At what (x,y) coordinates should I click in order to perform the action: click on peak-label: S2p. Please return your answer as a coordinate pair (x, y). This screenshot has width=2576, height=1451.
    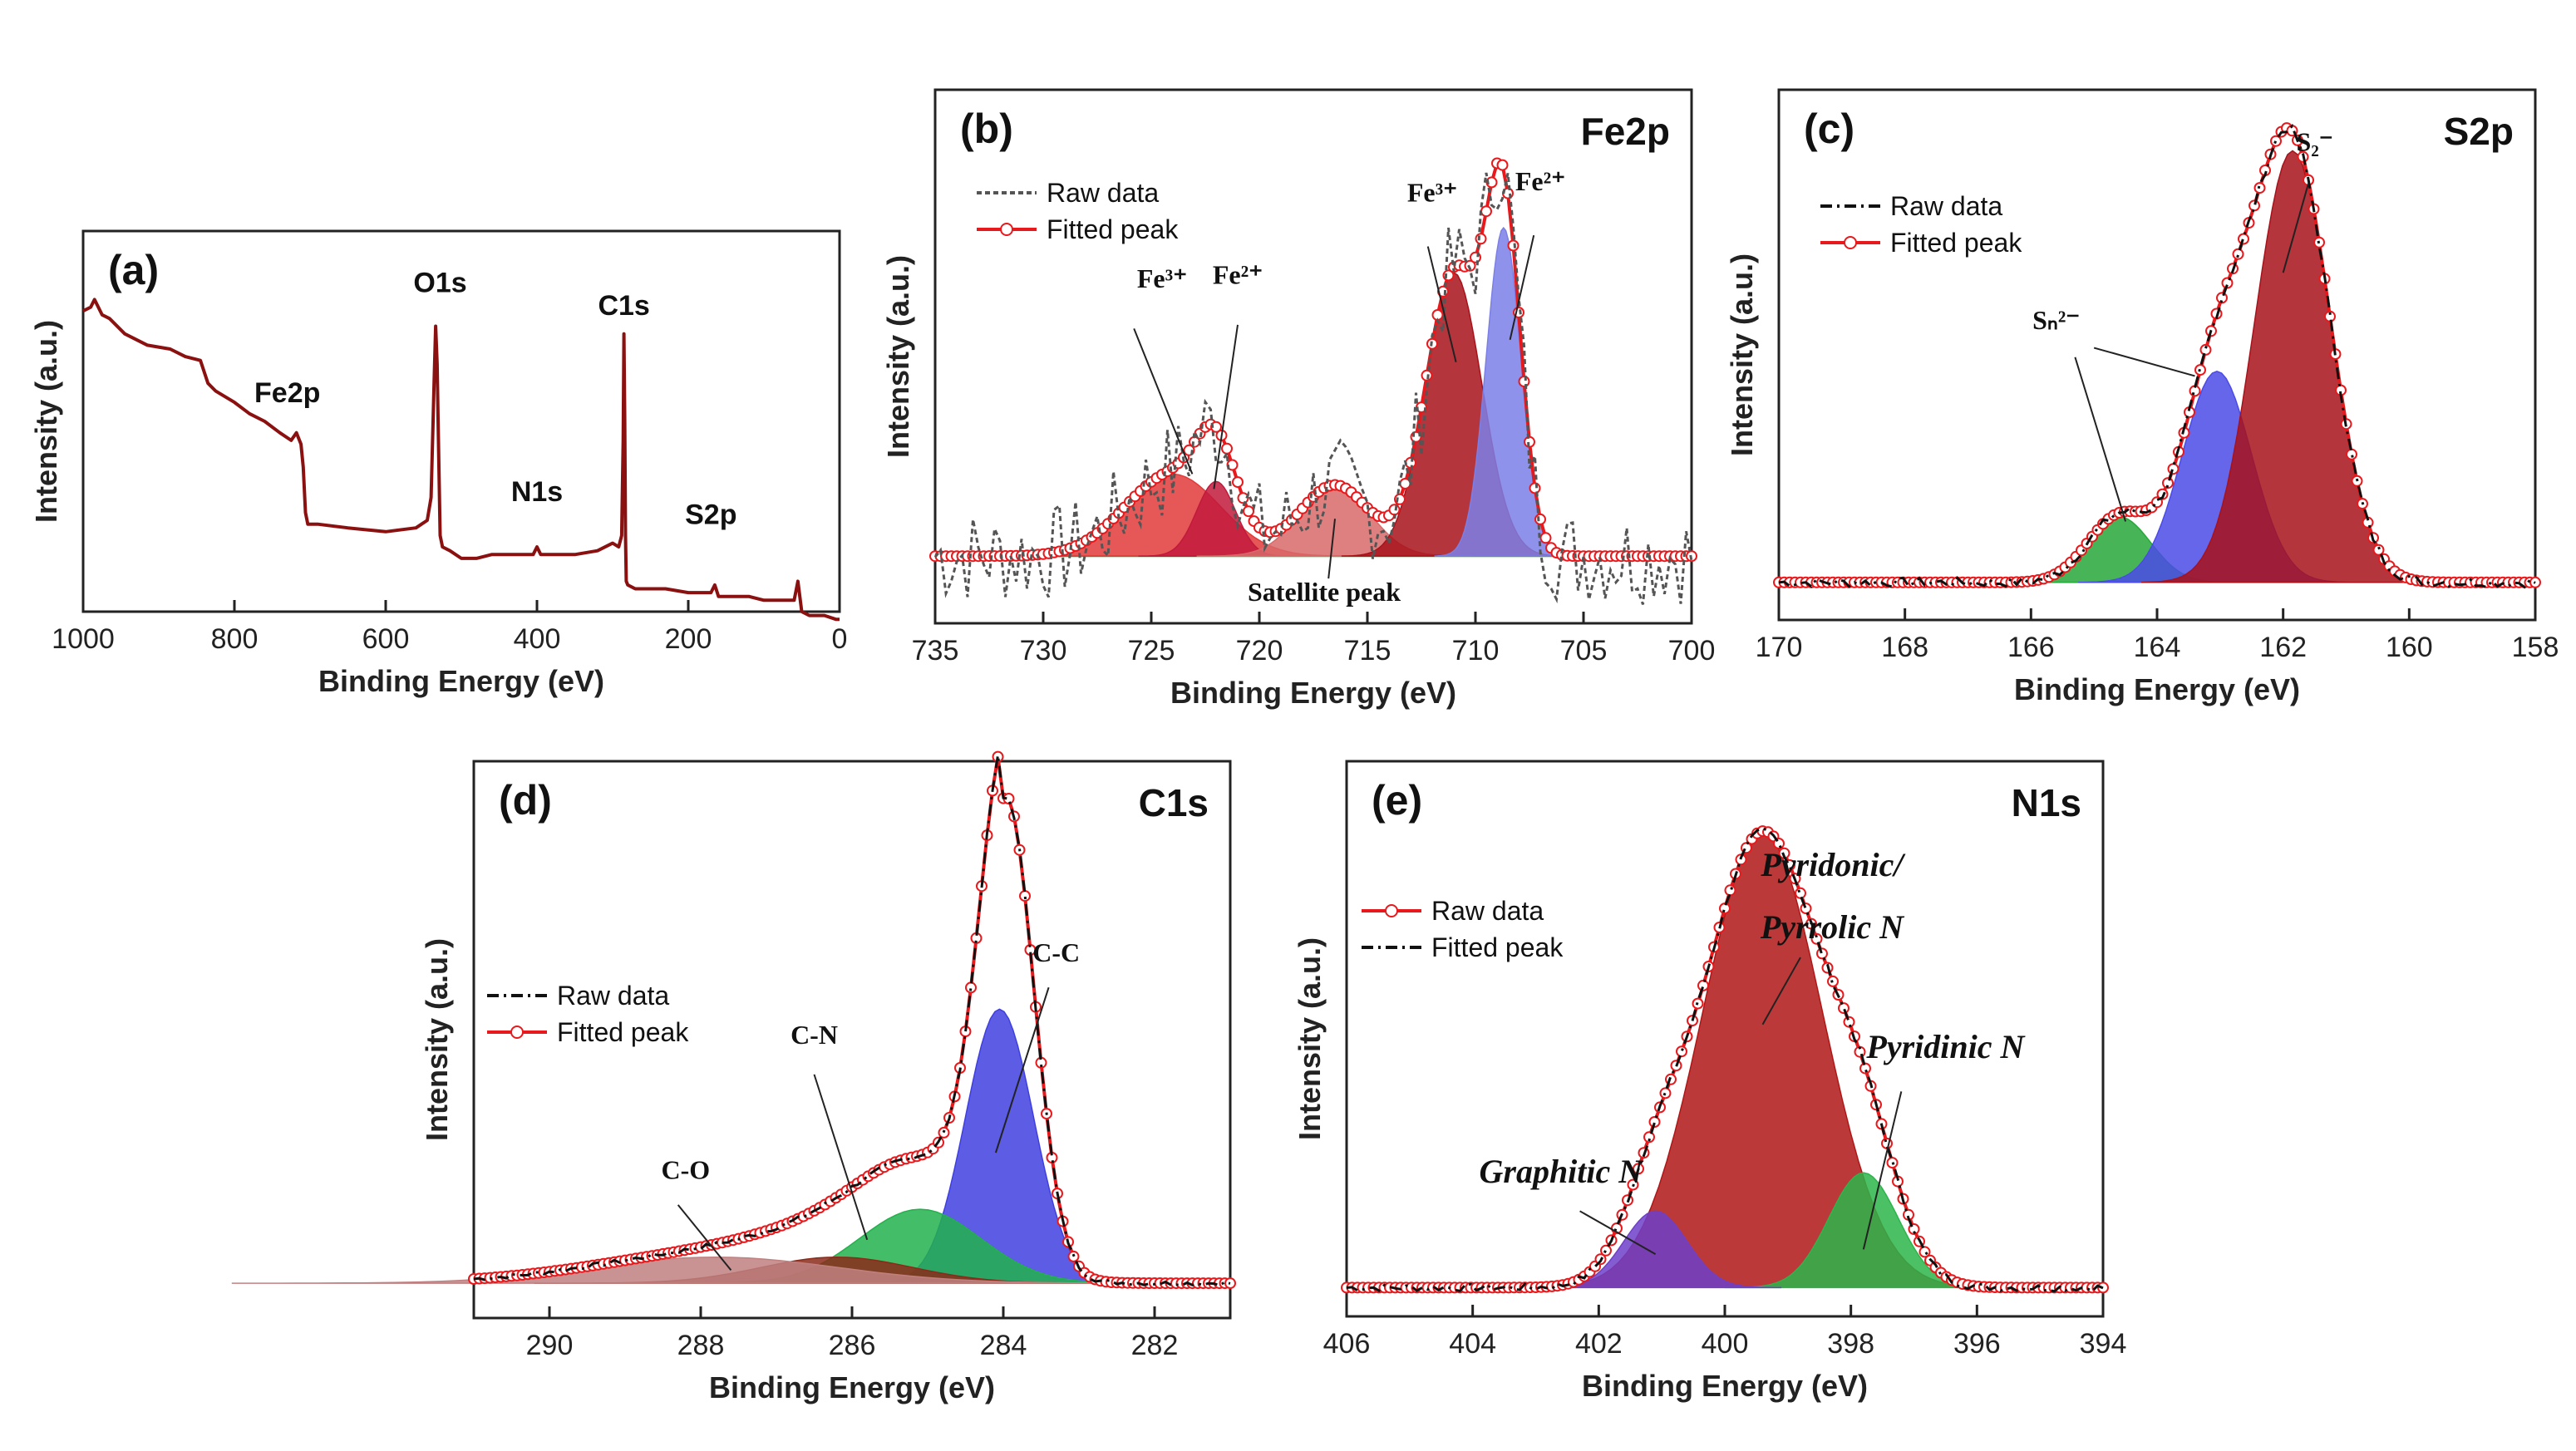
    Looking at the image, I should click on (710, 515).